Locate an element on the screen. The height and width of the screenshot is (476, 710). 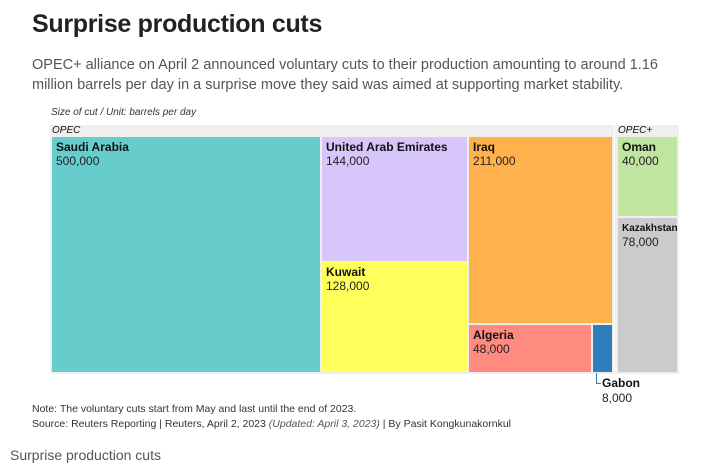
cell-gabon is located at coordinates (602, 348).